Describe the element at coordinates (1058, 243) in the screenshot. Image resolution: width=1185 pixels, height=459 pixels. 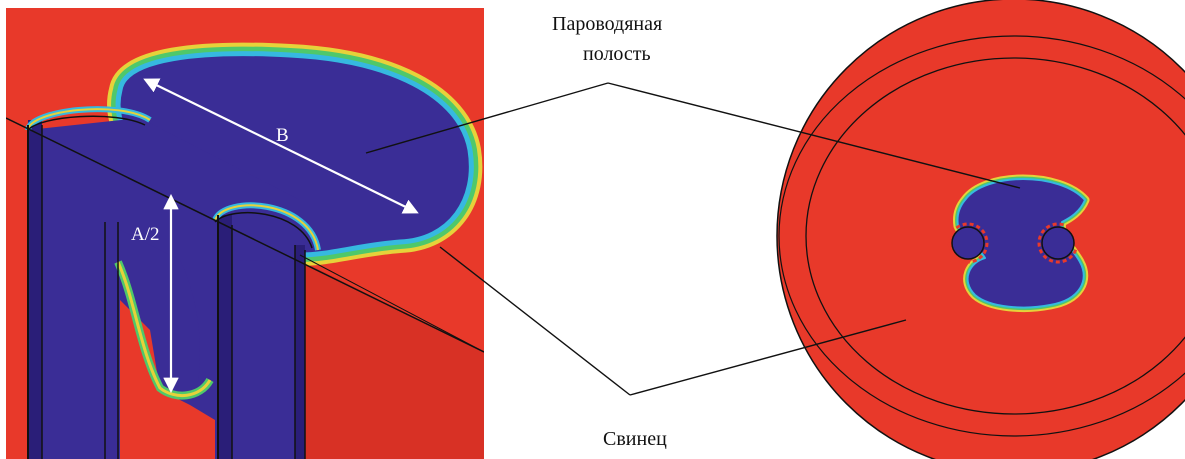
I see `right-tube-section` at that location.